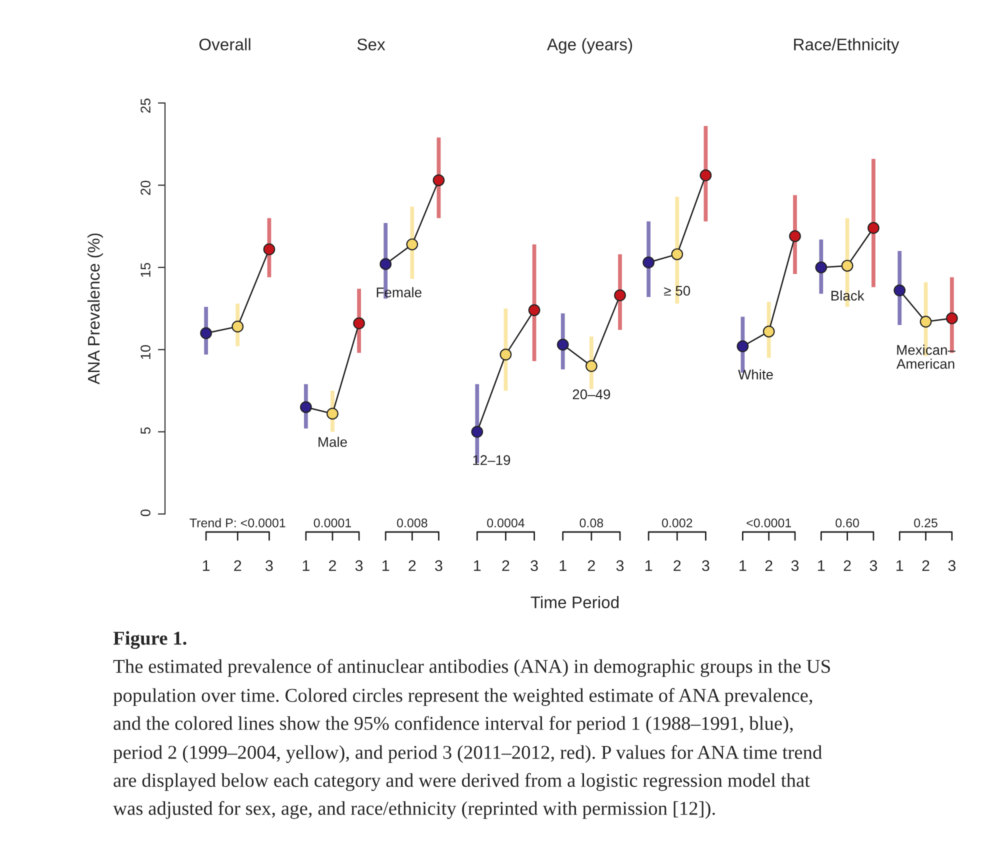  I want to click on y-tick-label: 0, so click(145, 513).